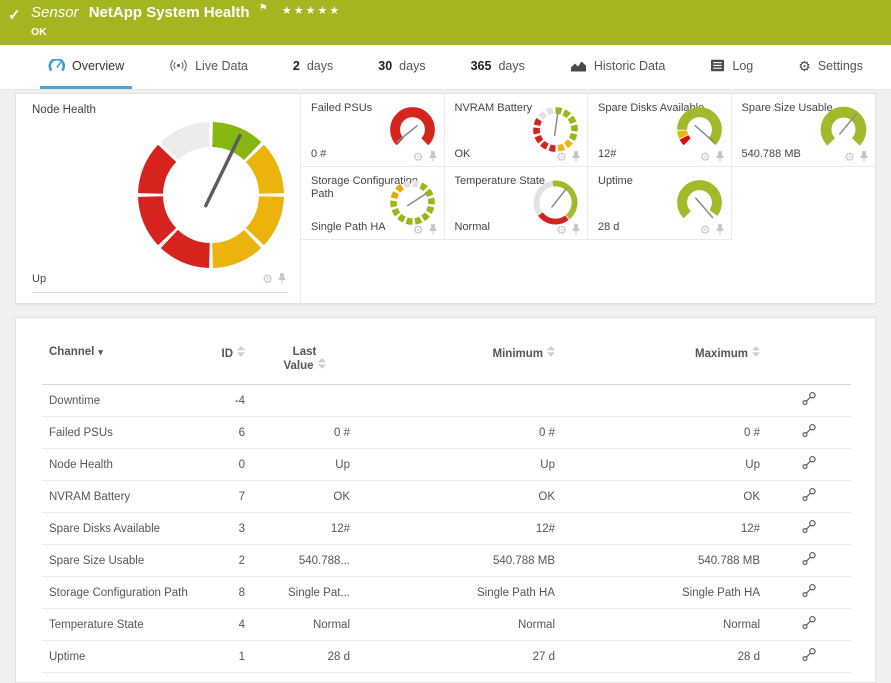 The width and height of the screenshot is (891, 683). What do you see at coordinates (178, 65) in the screenshot?
I see `live-data-icon` at bounding box center [178, 65].